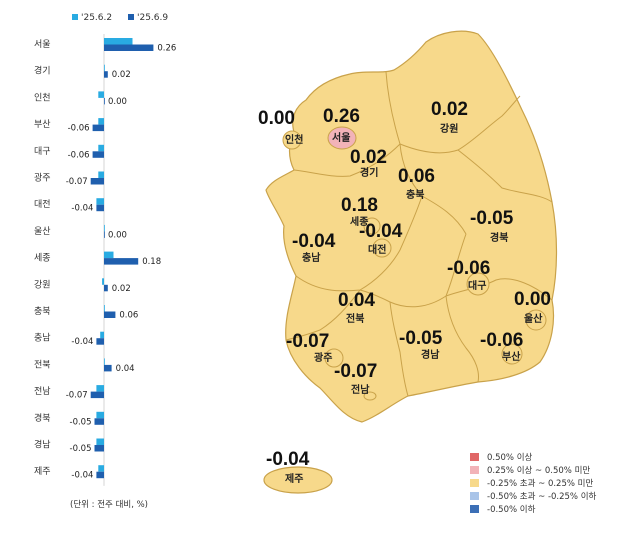 Image resolution: width=628 pixels, height=555 pixels. Describe the element at coordinates (166, 49) in the screenshot. I see `data-label: 0.26` at that location.